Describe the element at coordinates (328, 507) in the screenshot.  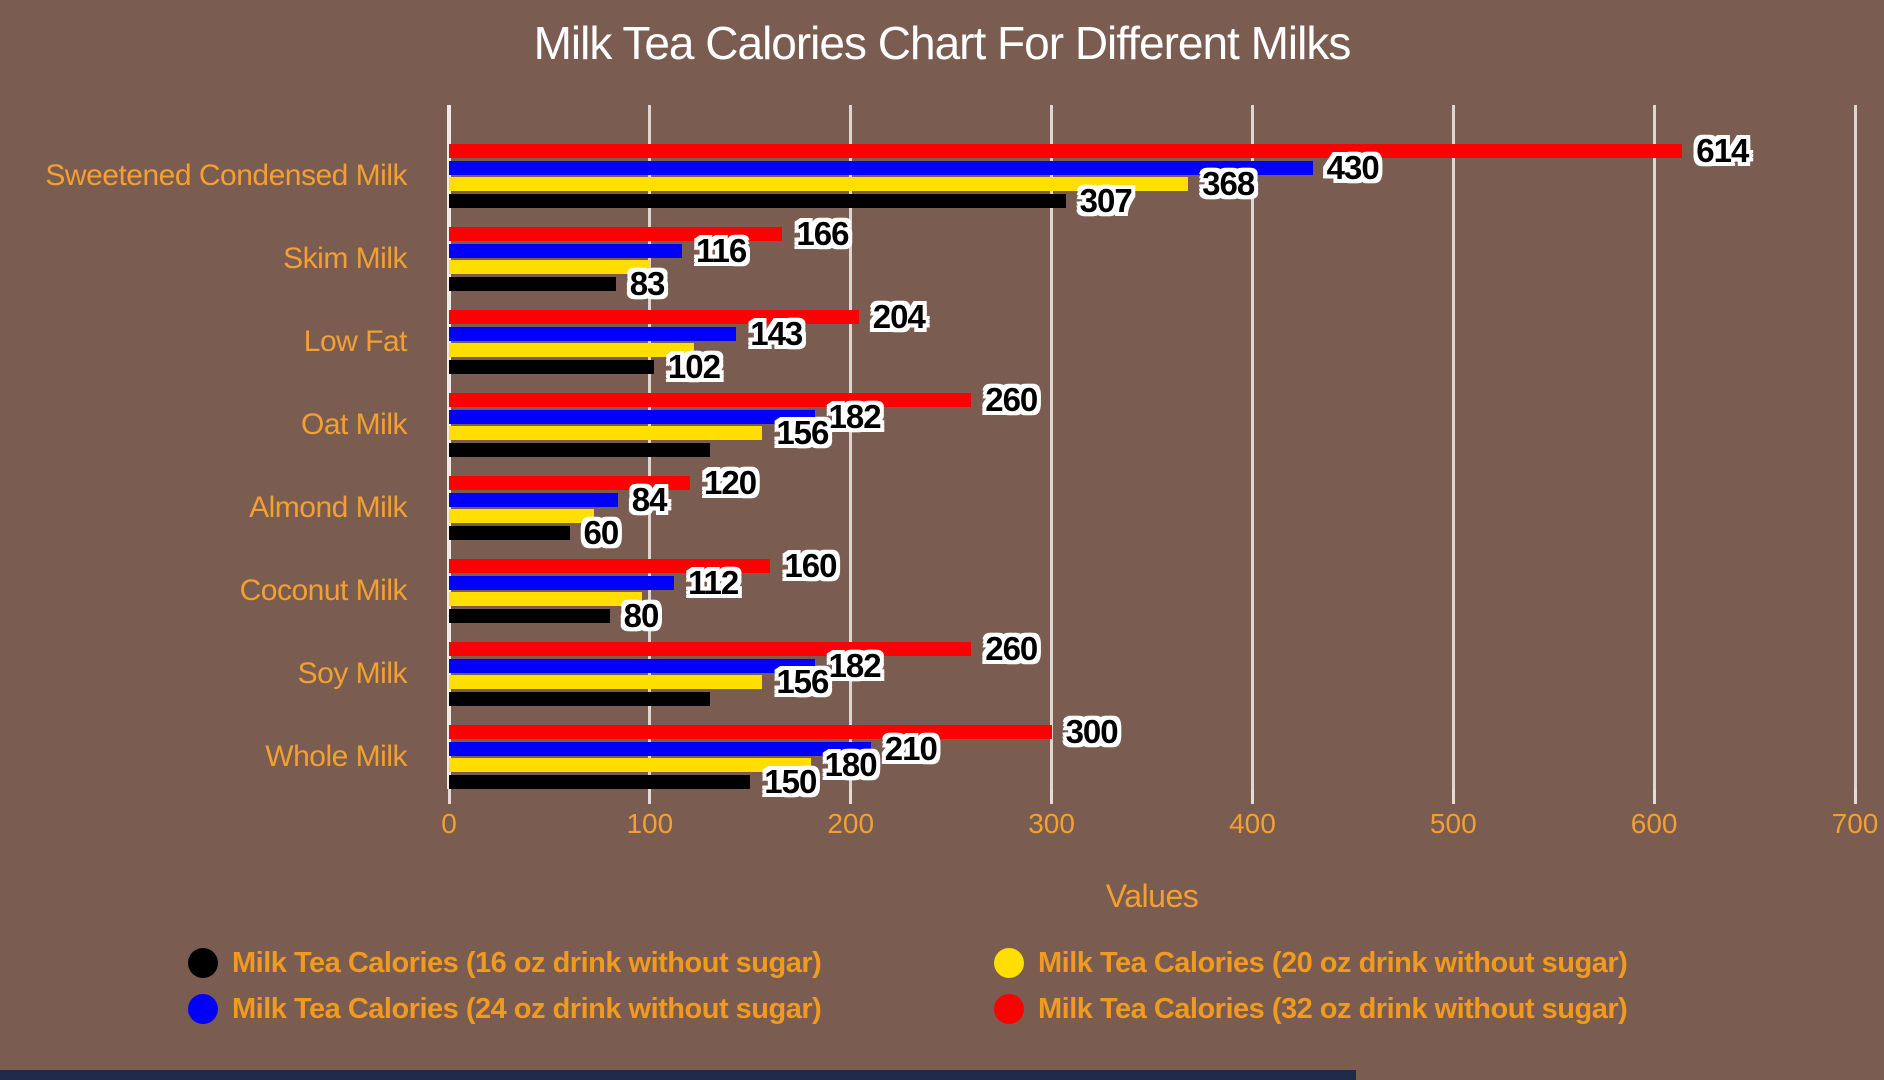
I see `category-label: Almond Milk` at that location.